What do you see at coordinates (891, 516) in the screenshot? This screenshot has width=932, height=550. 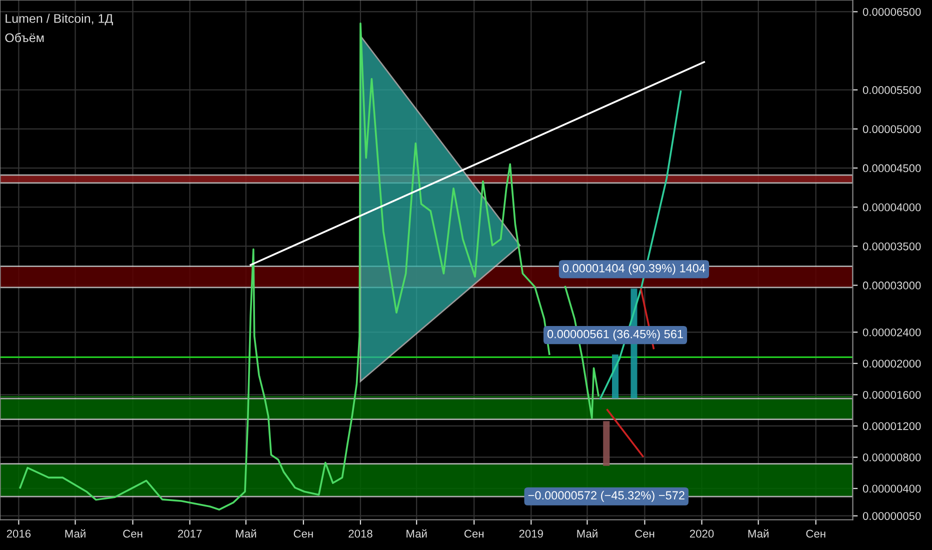 I see `y-tick-label: 0.00000050` at bounding box center [891, 516].